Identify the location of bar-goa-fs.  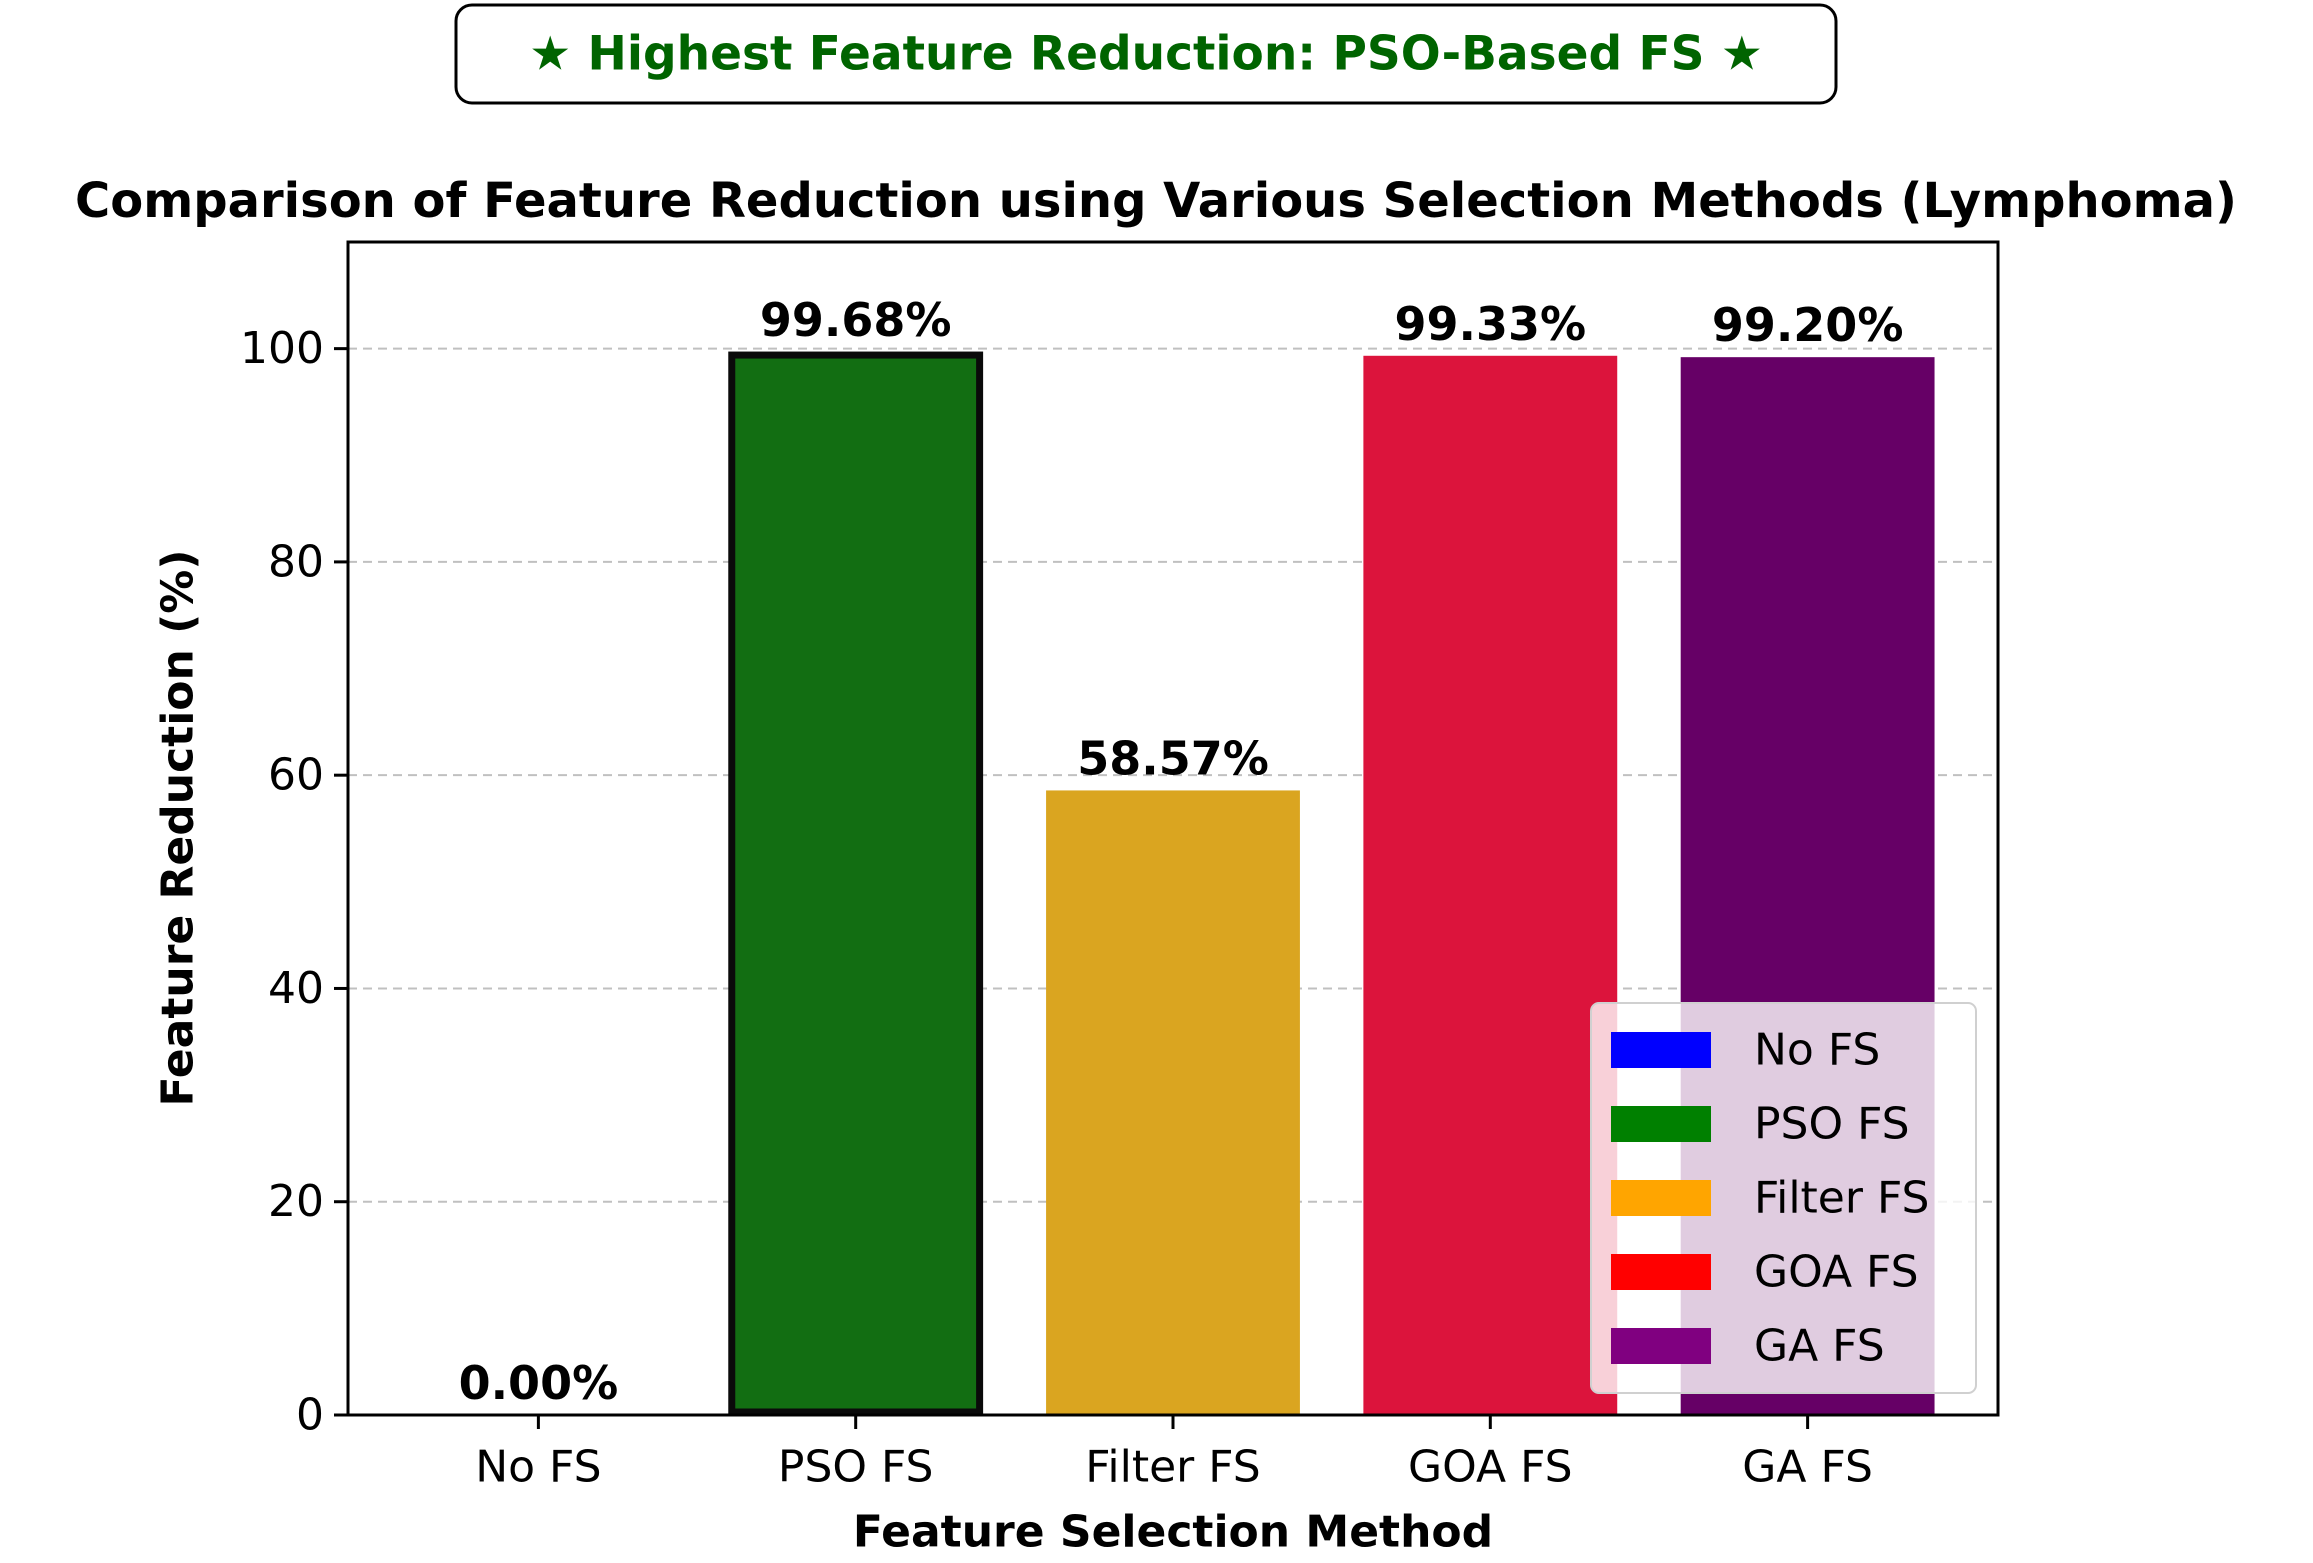
(1490, 885).